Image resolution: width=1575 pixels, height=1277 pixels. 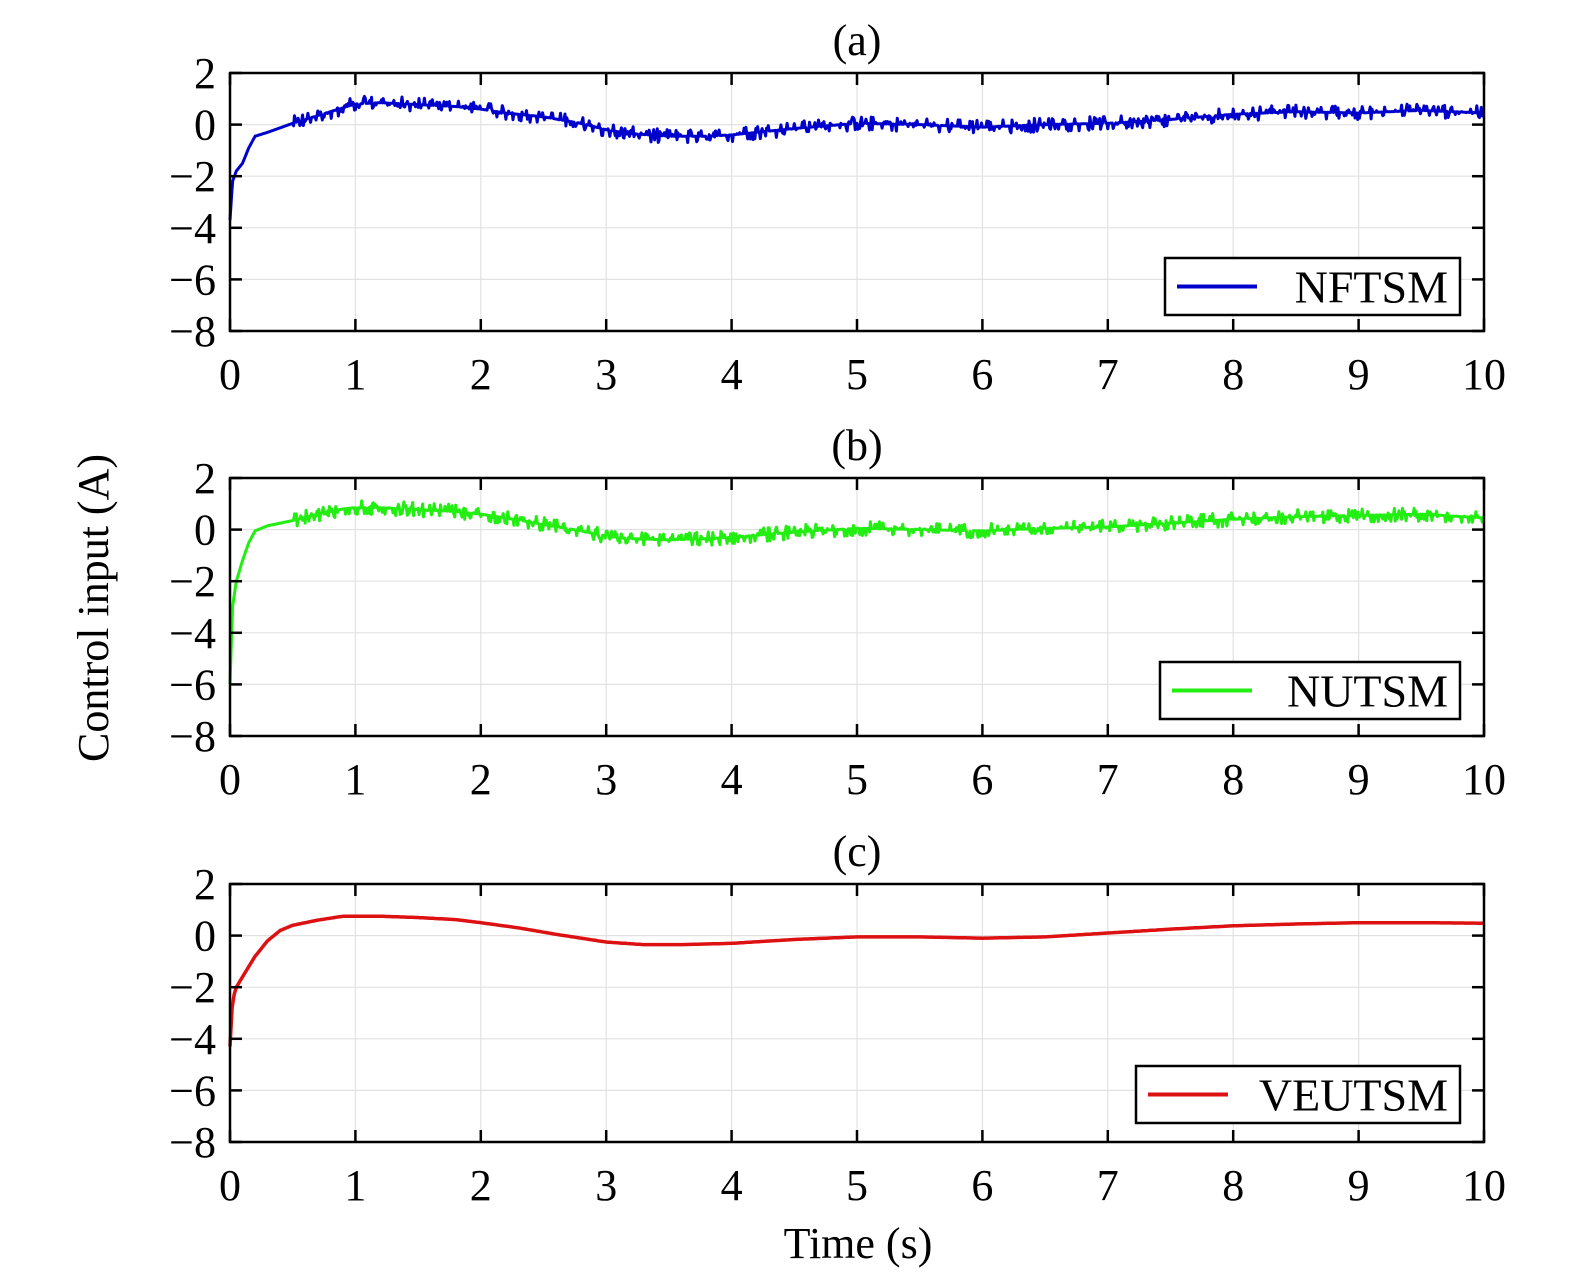 I want to click on y-axis-label: Control input (A), so click(x=93, y=608).